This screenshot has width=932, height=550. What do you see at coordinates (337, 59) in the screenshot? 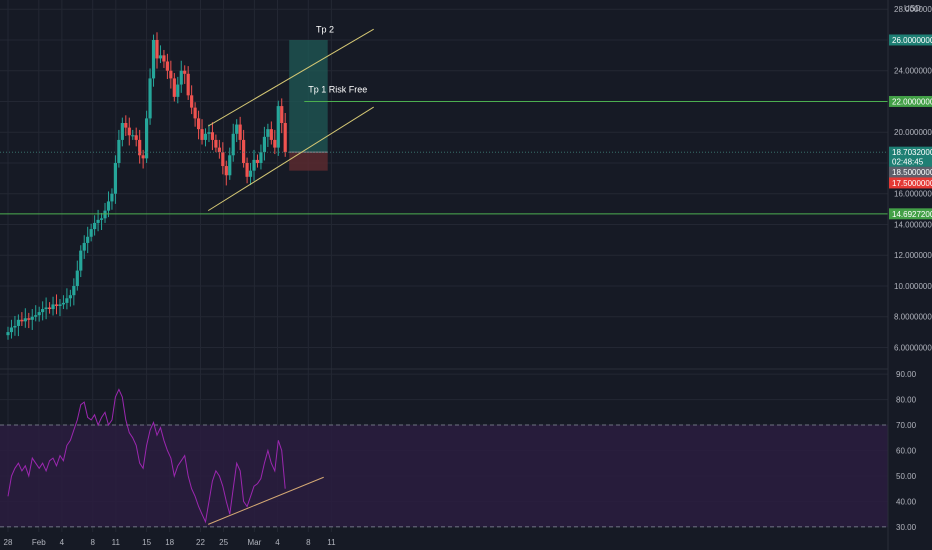
I see `annotations: Tp 2 Tp 1 Risk Free` at bounding box center [337, 59].